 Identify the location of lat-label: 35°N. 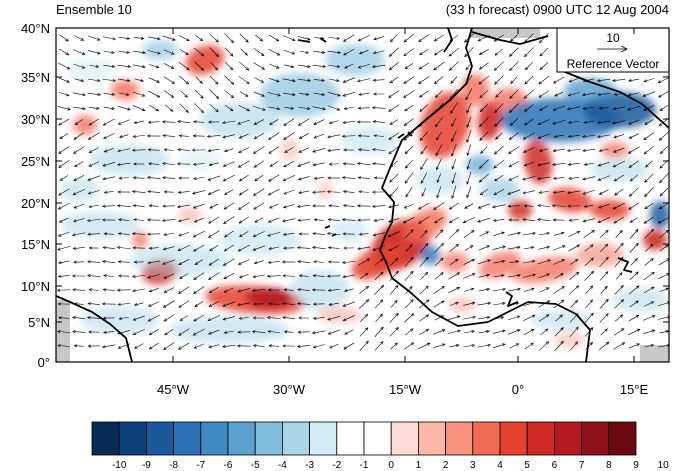
(35, 77).